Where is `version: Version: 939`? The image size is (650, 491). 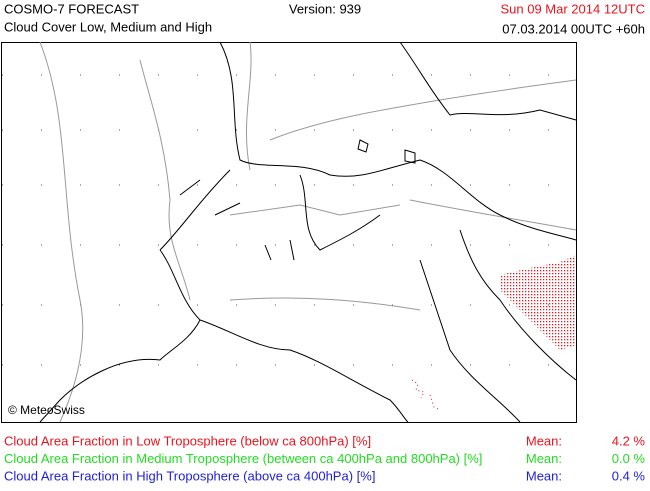 version: Version: 939 is located at coordinates (325, 8).